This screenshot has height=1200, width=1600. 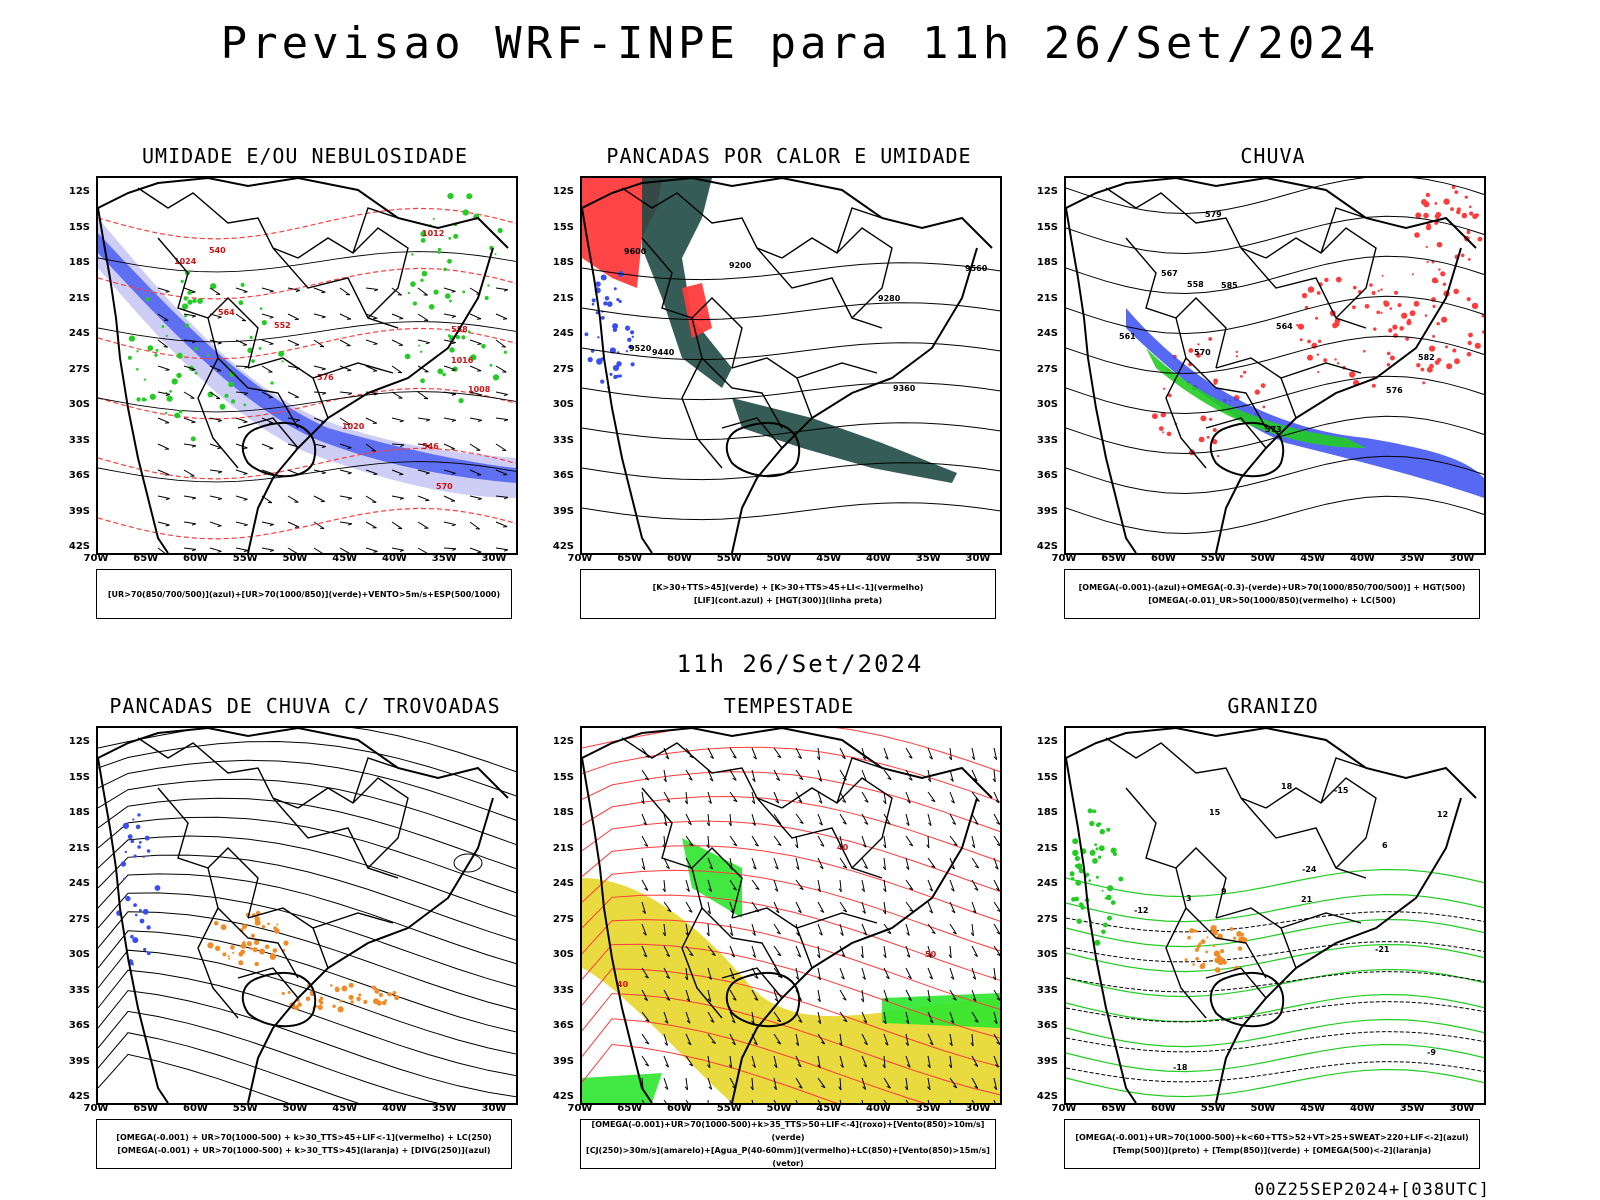 What do you see at coordinates (307, 262) in the screenshot?
I see `pressure-contour` at bounding box center [307, 262].